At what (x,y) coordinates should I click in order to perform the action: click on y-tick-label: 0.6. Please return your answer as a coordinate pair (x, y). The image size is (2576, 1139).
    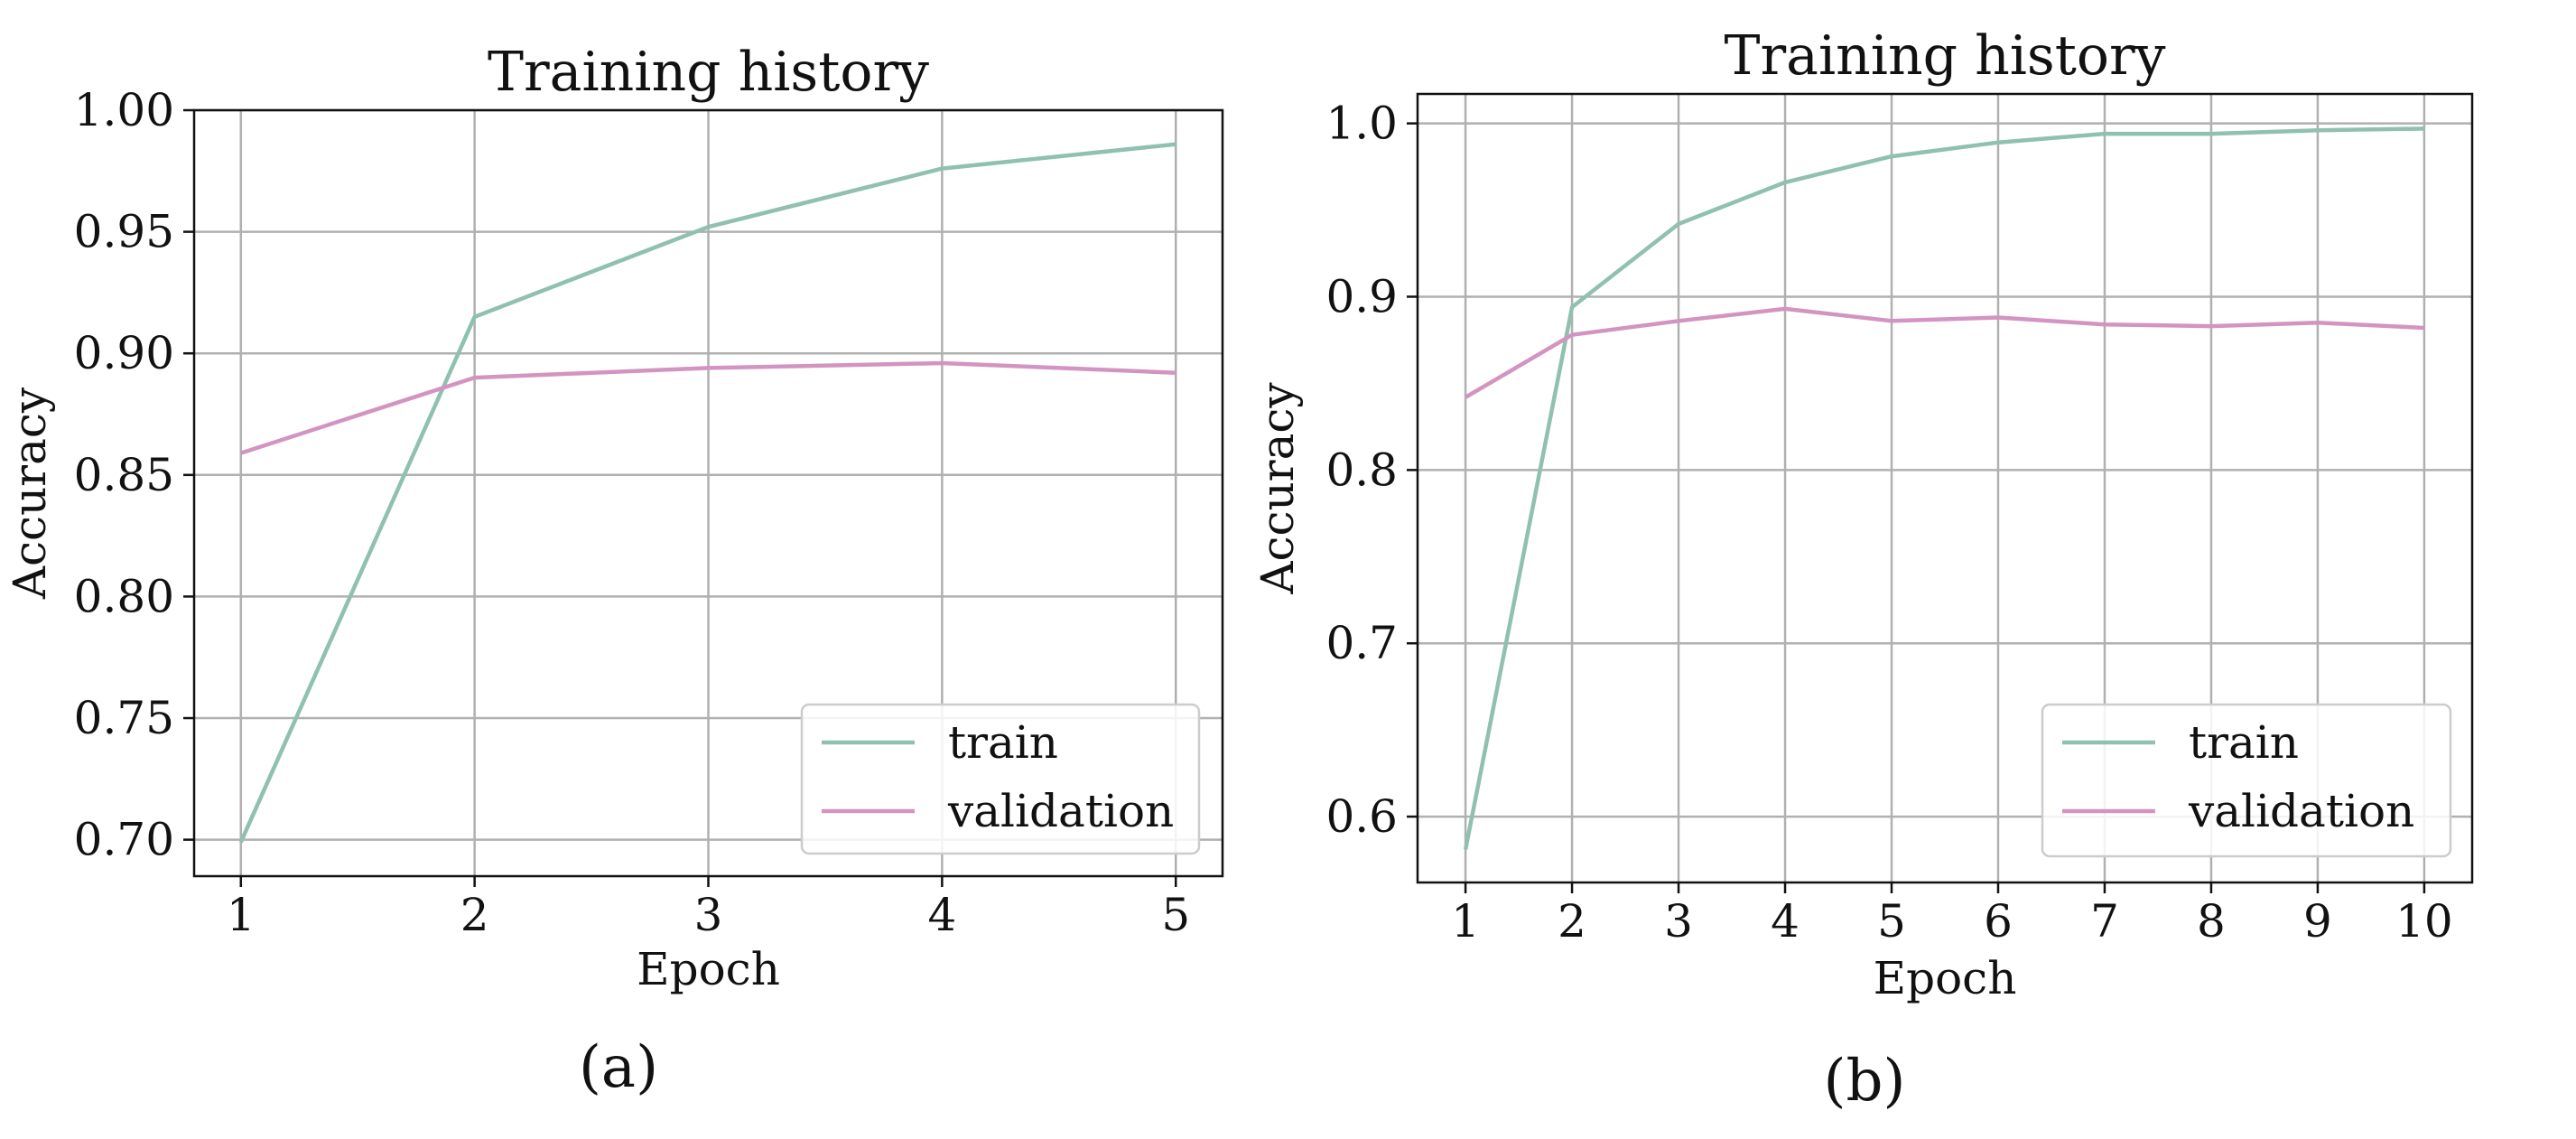
    Looking at the image, I should click on (1361, 816).